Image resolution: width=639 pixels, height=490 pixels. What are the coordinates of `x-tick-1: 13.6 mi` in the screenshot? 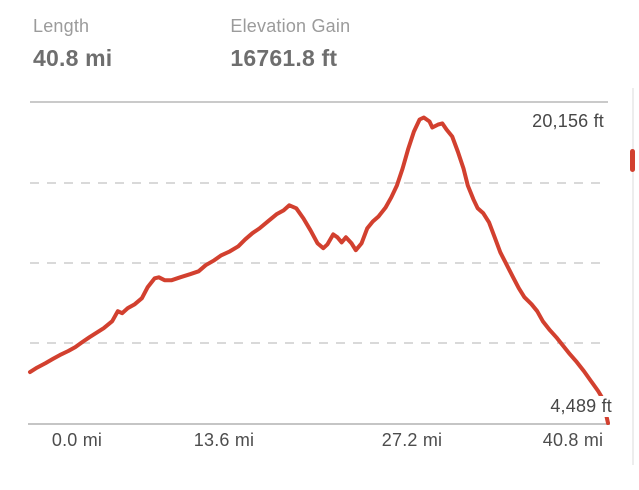 It's located at (224, 440).